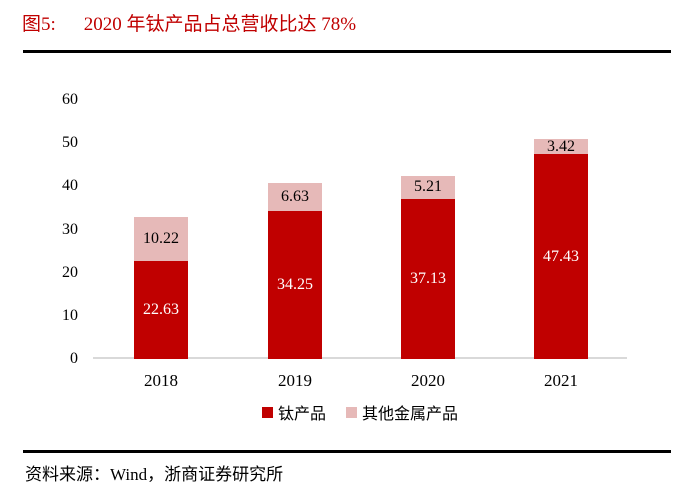  Describe the element at coordinates (70, 272) in the screenshot. I see `y-axis-tick-label: 20` at that location.